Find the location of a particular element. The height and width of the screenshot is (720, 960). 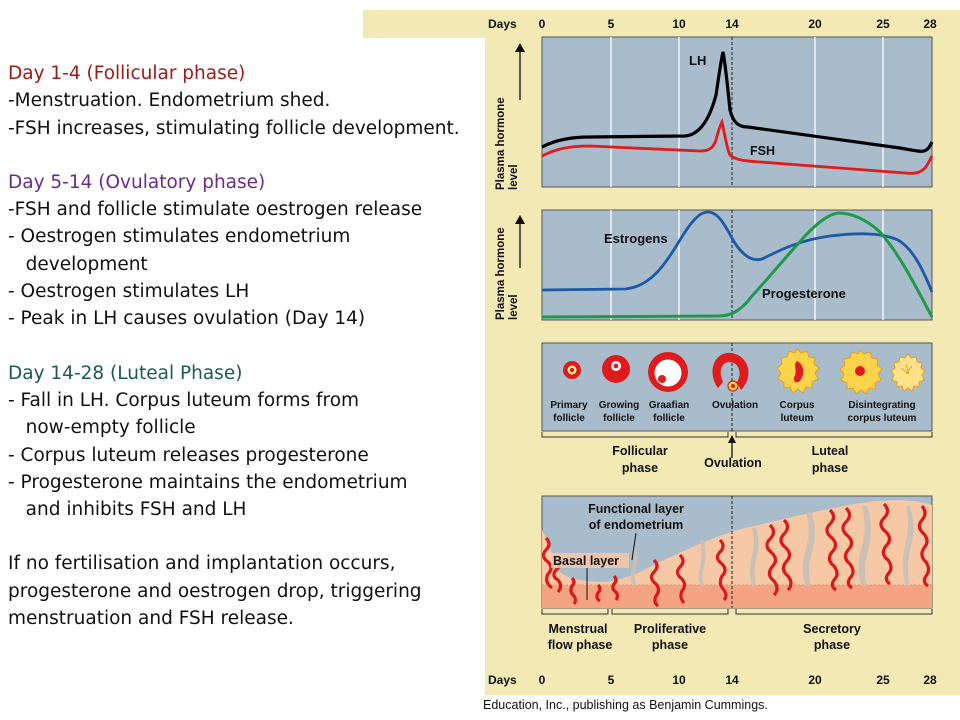

fsh-curve is located at coordinates (737, 146).